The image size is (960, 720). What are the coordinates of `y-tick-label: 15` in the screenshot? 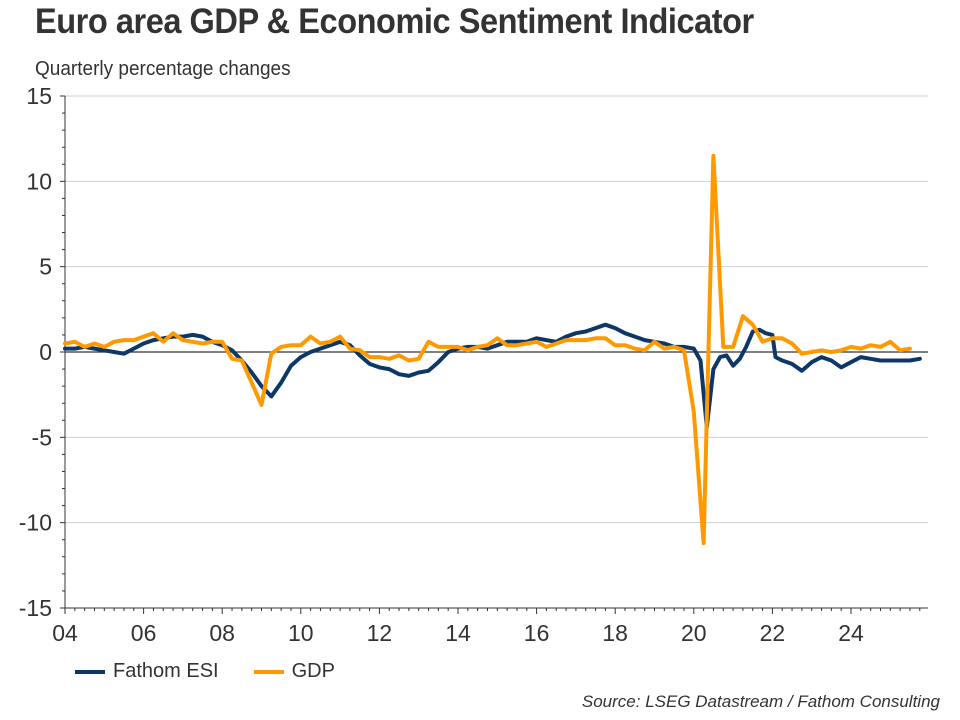 It's located at (39, 96).